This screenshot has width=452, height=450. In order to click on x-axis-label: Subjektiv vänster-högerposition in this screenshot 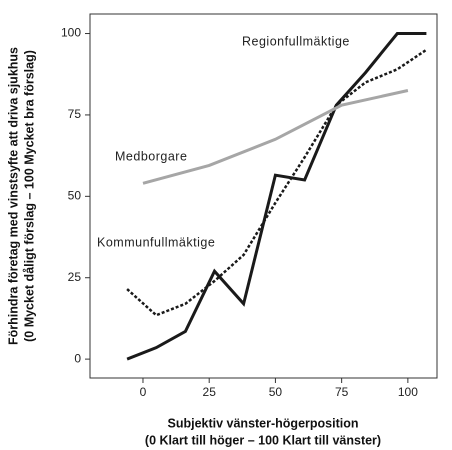, I will do `click(262, 423)`.